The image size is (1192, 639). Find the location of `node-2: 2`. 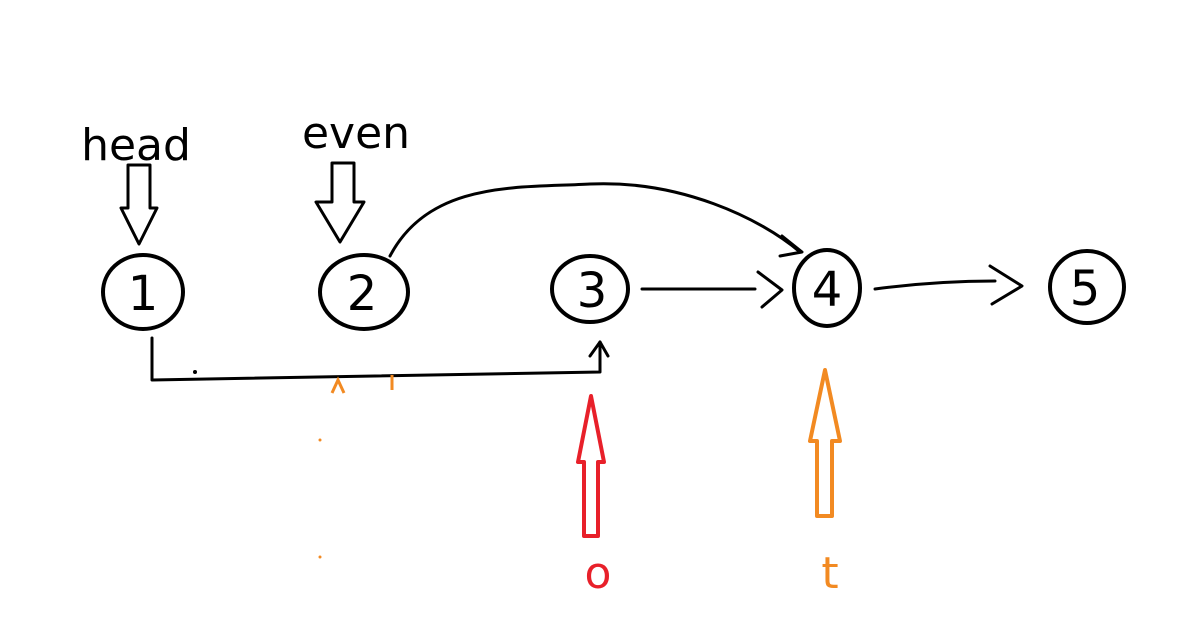

node-2: 2 is located at coordinates (364, 292).